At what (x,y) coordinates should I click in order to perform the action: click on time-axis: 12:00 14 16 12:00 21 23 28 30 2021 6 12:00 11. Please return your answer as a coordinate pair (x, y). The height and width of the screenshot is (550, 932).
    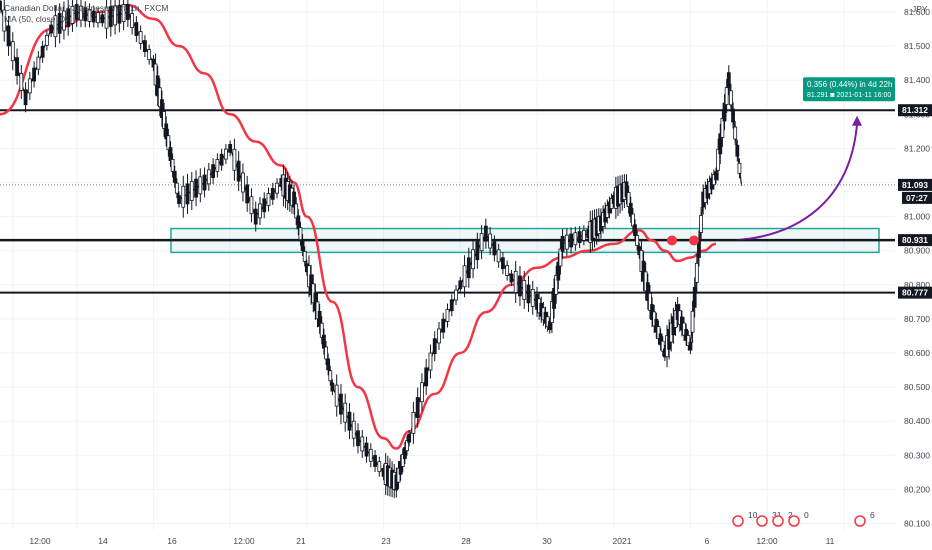
    Looking at the image, I should click on (431, 541).